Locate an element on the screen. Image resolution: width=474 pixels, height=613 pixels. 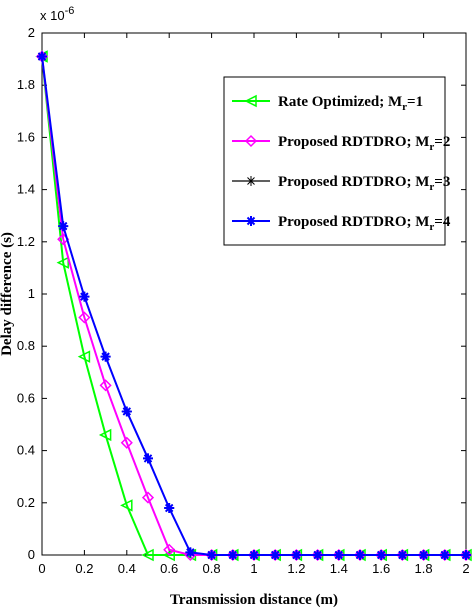
legend-entry: Proposed RDTDRO; Mr=3 is located at coordinates (341, 183).